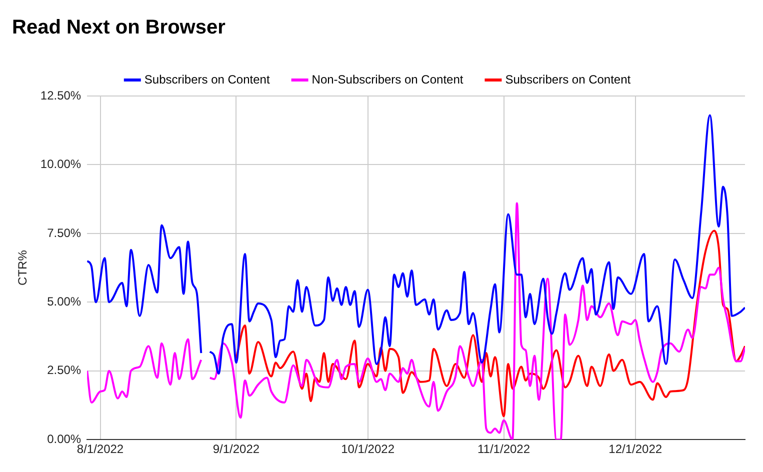 The width and height of the screenshot is (763, 472). What do you see at coordinates (236, 449) in the screenshot?
I see `x-tick-label: 9/1/2022` at bounding box center [236, 449].